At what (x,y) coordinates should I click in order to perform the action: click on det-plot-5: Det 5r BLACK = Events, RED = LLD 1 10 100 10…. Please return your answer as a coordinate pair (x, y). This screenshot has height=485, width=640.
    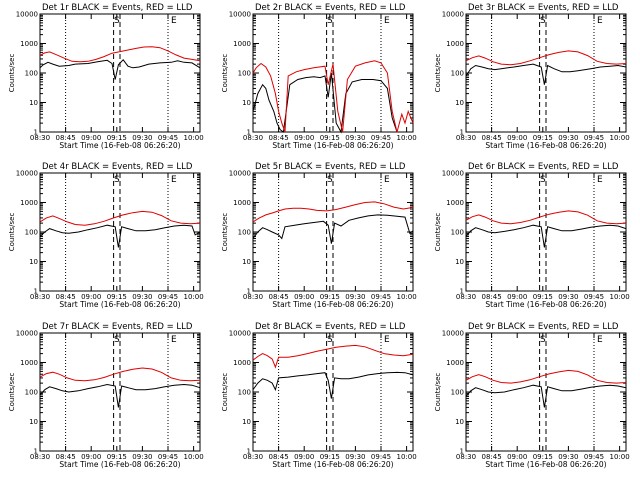
    Looking at the image, I should click on (319, 235).